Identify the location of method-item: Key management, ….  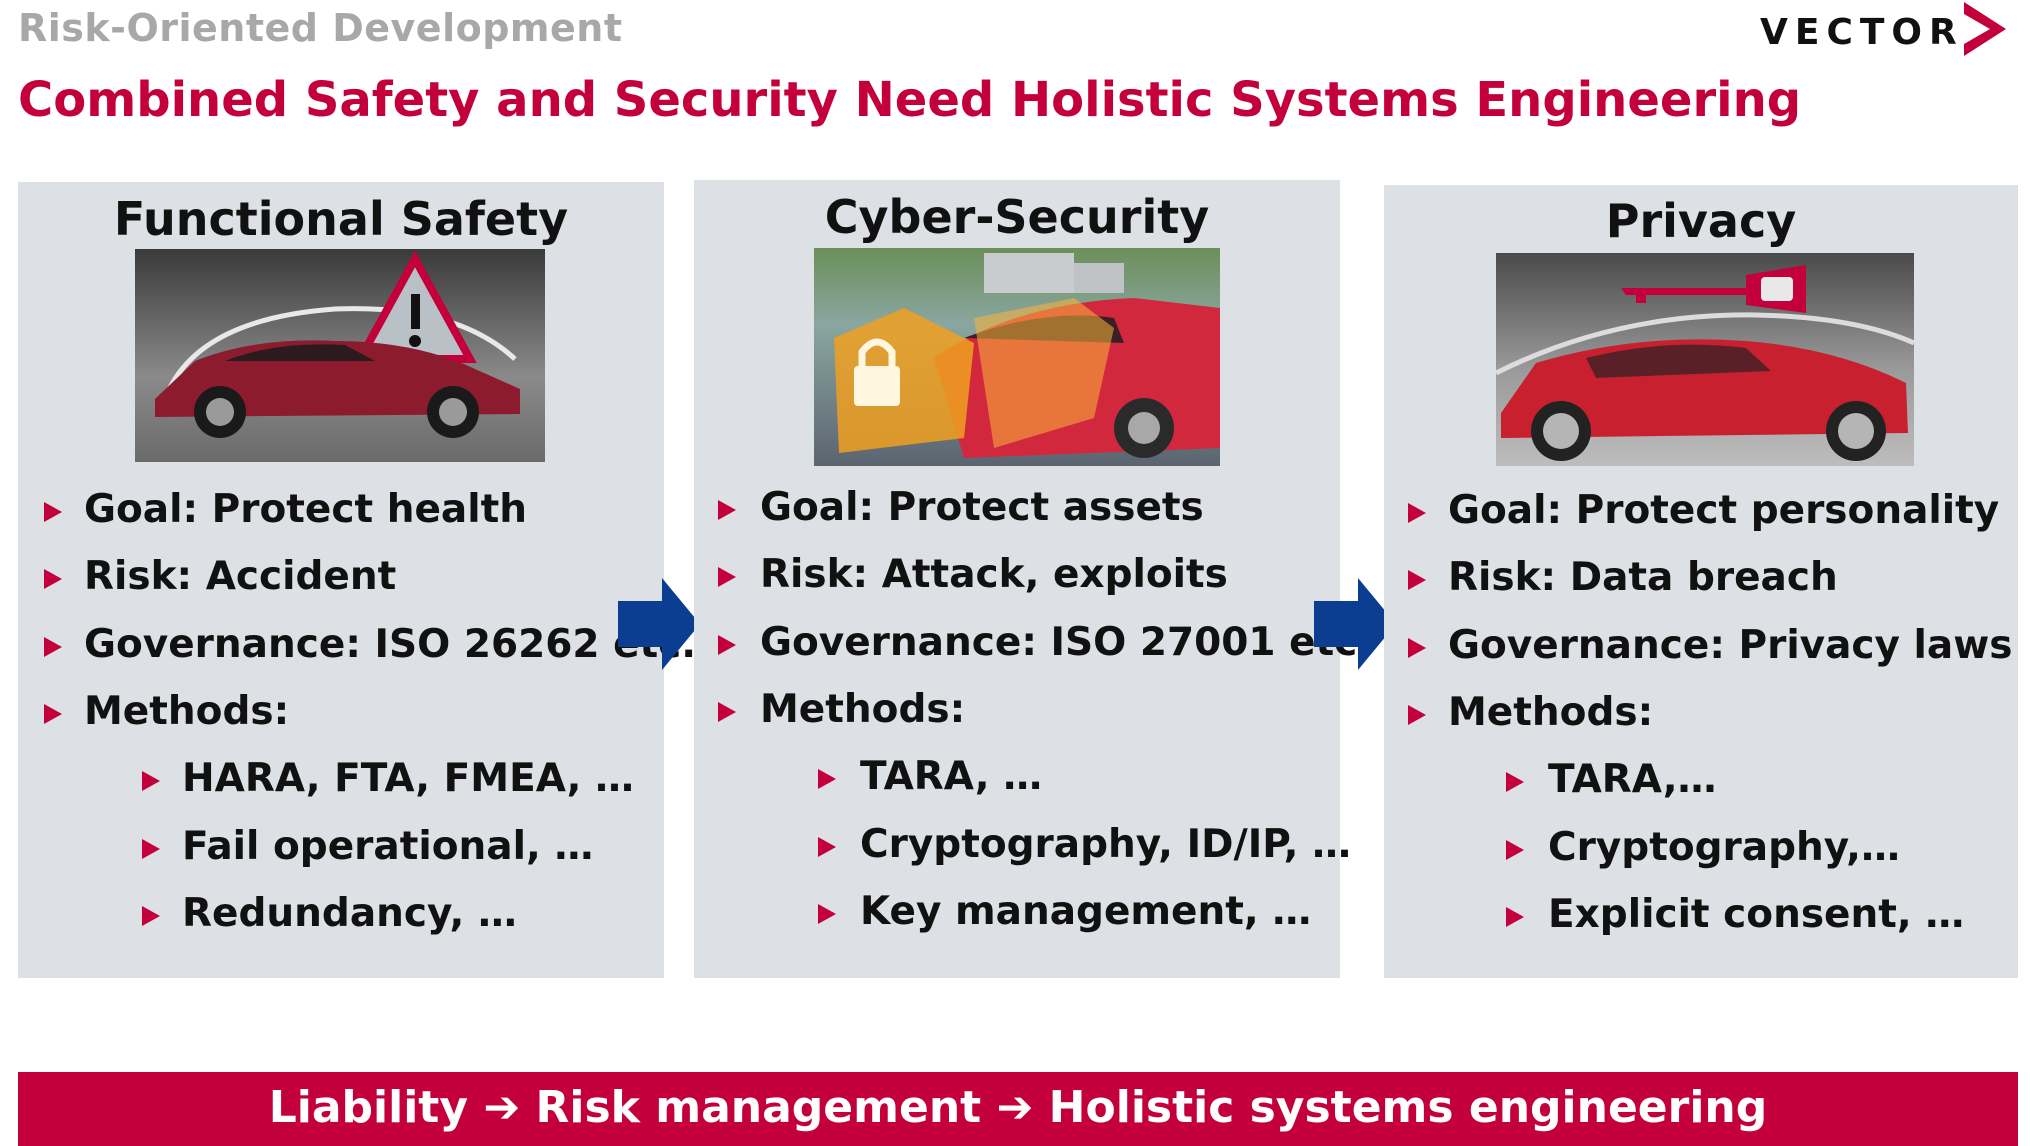
(1086, 911).